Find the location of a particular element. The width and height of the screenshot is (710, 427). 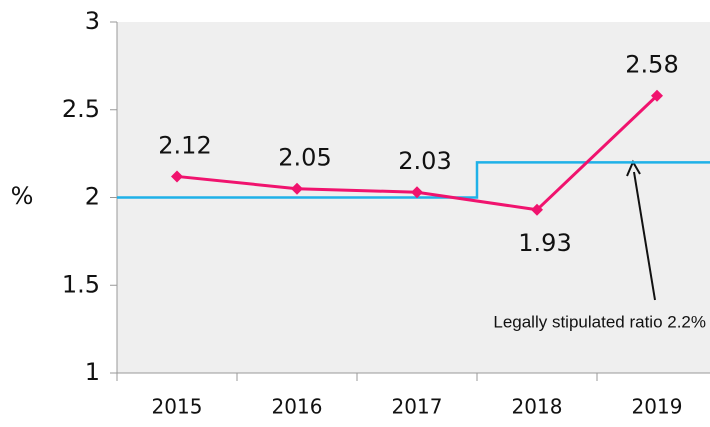

x-tick-label: 2018 is located at coordinates (537, 407).